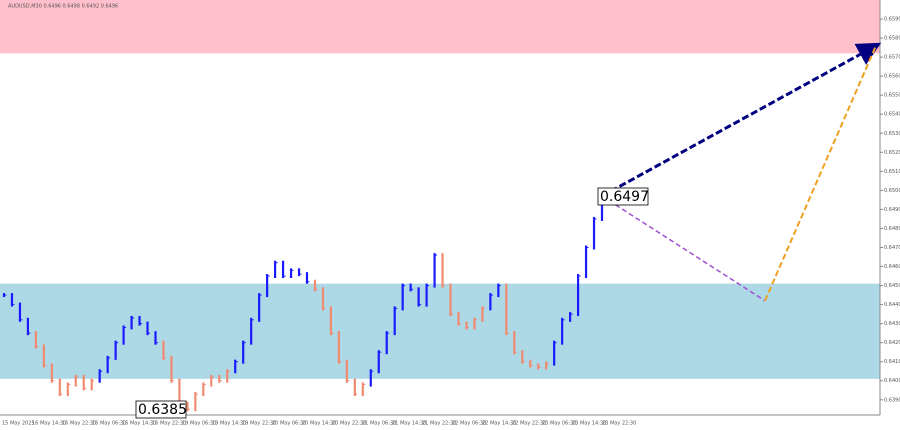 This screenshot has width=900, height=430. I want to click on zone, so click(440, 27).